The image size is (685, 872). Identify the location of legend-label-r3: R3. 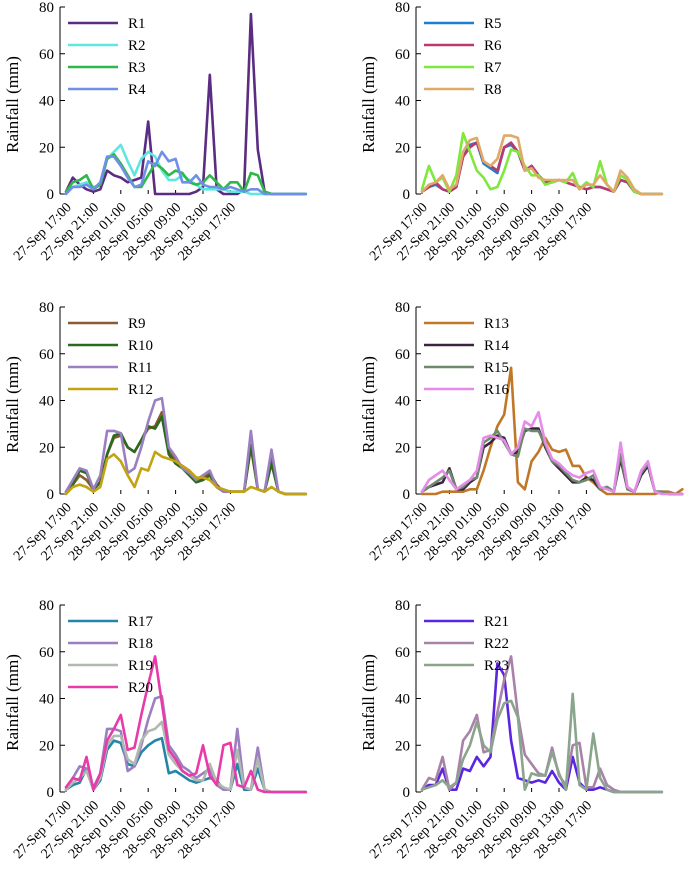
(137, 68).